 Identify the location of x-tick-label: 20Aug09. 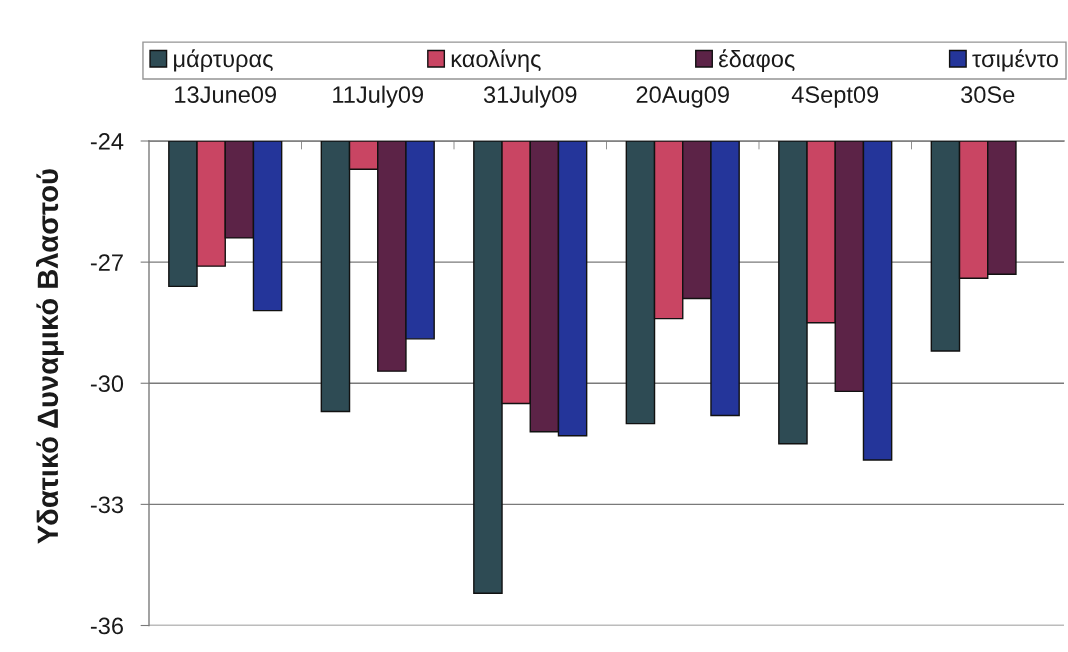
(682, 97).